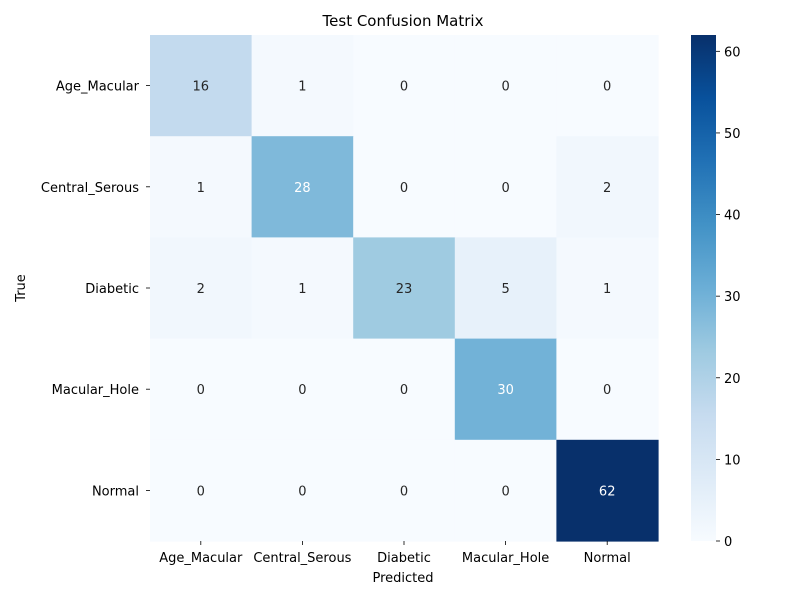 The width and height of the screenshot is (800, 600). I want to click on cell-value-label: 23, so click(404, 289).